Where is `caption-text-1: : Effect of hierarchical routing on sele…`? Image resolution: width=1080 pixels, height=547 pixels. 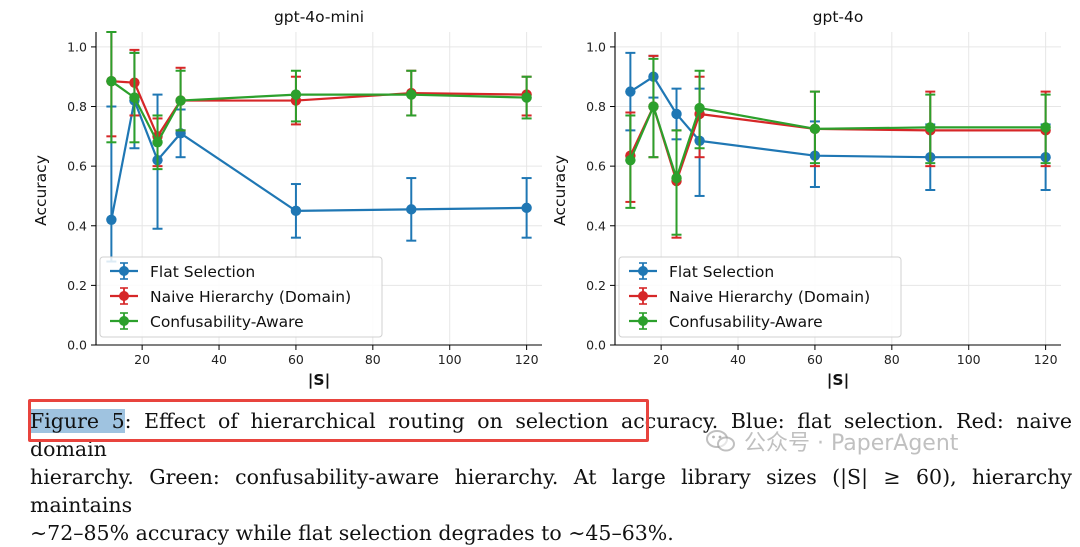 caption-text-1: : Effect of hierarchical routing on sele… is located at coordinates (551, 435).